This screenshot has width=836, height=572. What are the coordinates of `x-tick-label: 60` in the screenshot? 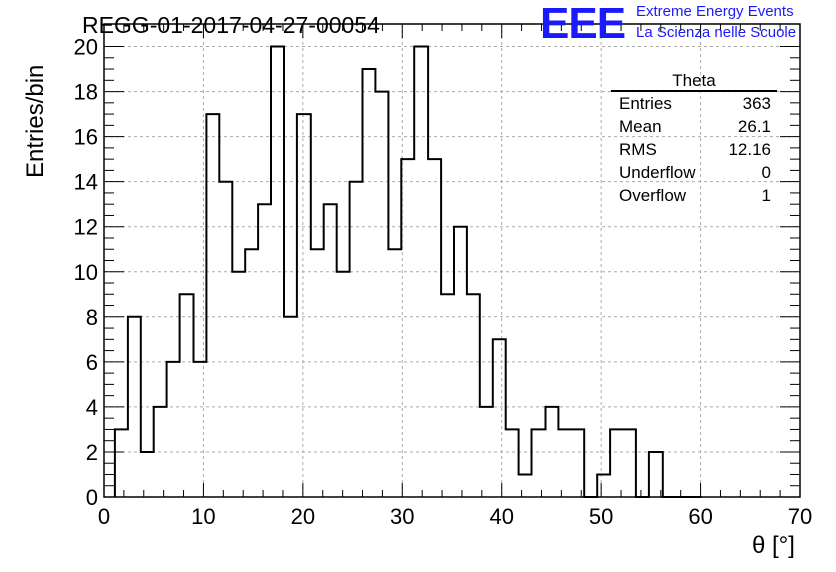 It's located at (700, 516).